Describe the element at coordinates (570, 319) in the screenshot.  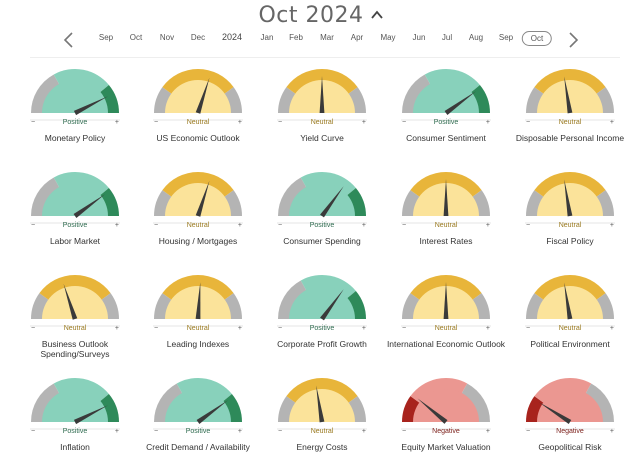
I see `indicator-gauge: Neutral − + Political Environment` at that location.